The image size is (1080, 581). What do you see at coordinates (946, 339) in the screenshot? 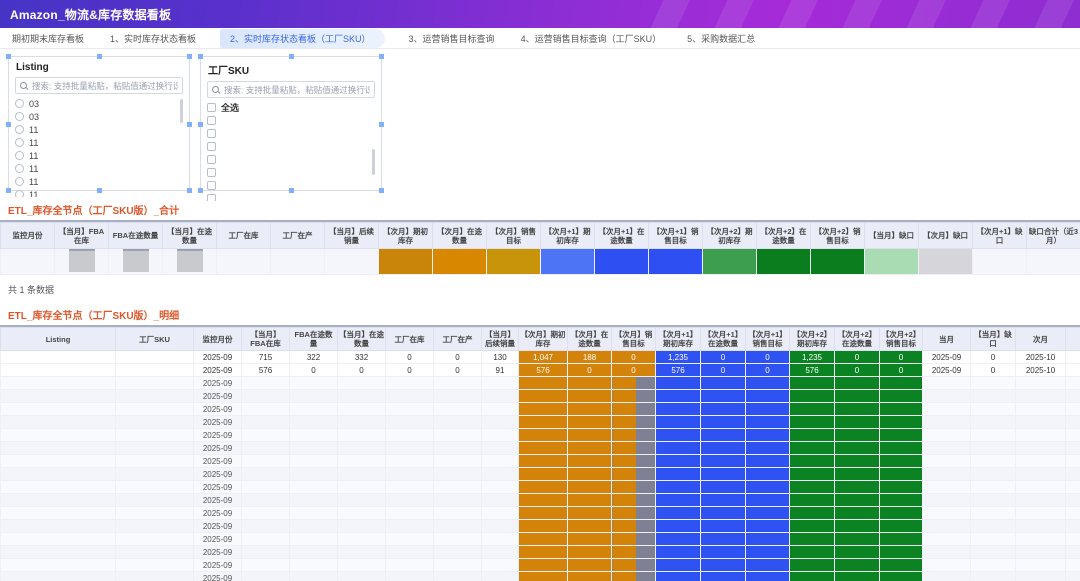
I see `column-header: 当月` at bounding box center [946, 339].